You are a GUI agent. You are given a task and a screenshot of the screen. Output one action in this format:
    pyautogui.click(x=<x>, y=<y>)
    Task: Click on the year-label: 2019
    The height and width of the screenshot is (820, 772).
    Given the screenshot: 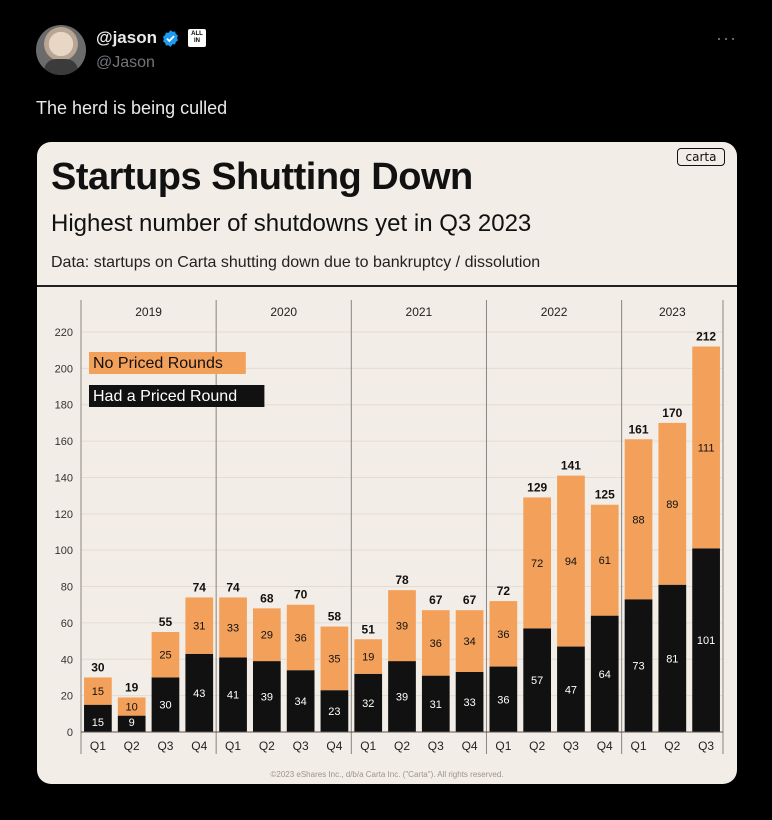 What is the action you would take?
    pyautogui.click(x=148, y=312)
    